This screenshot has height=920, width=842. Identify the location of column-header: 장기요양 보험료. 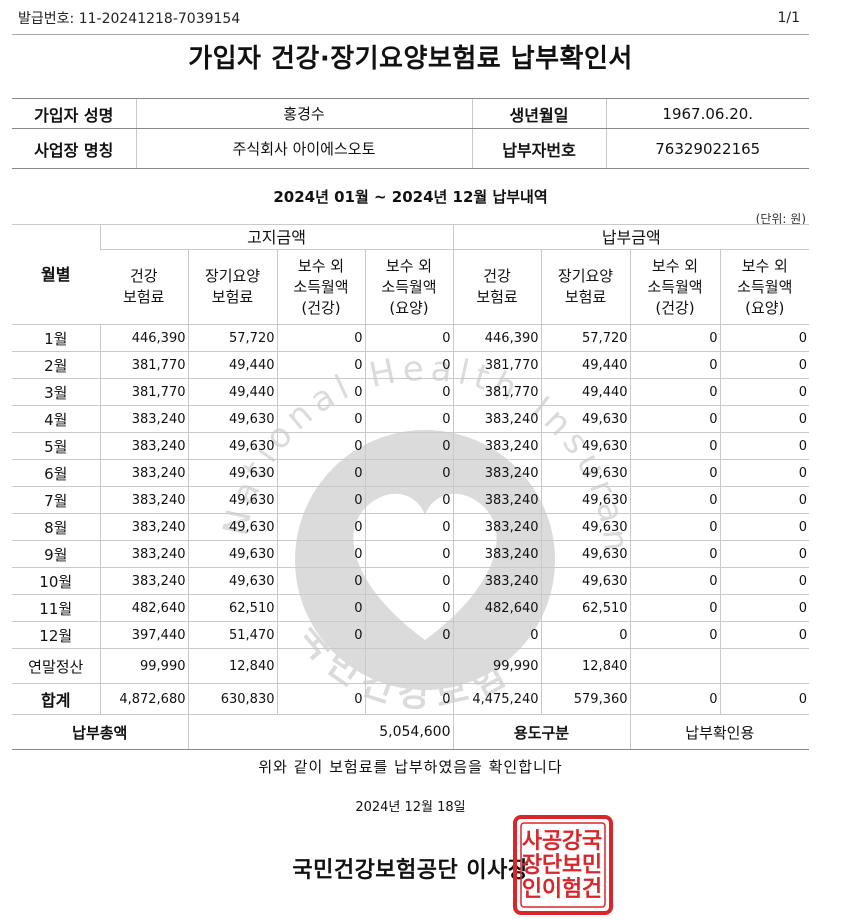
(585, 287).